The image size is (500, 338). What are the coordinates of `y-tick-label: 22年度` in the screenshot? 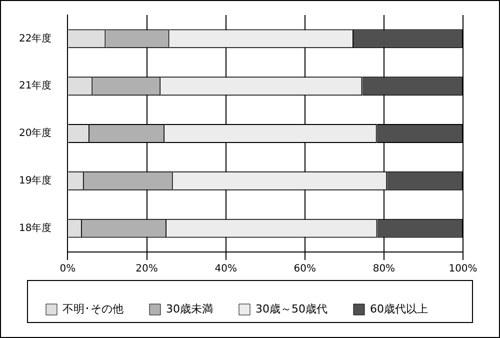 It's located at (35, 38).